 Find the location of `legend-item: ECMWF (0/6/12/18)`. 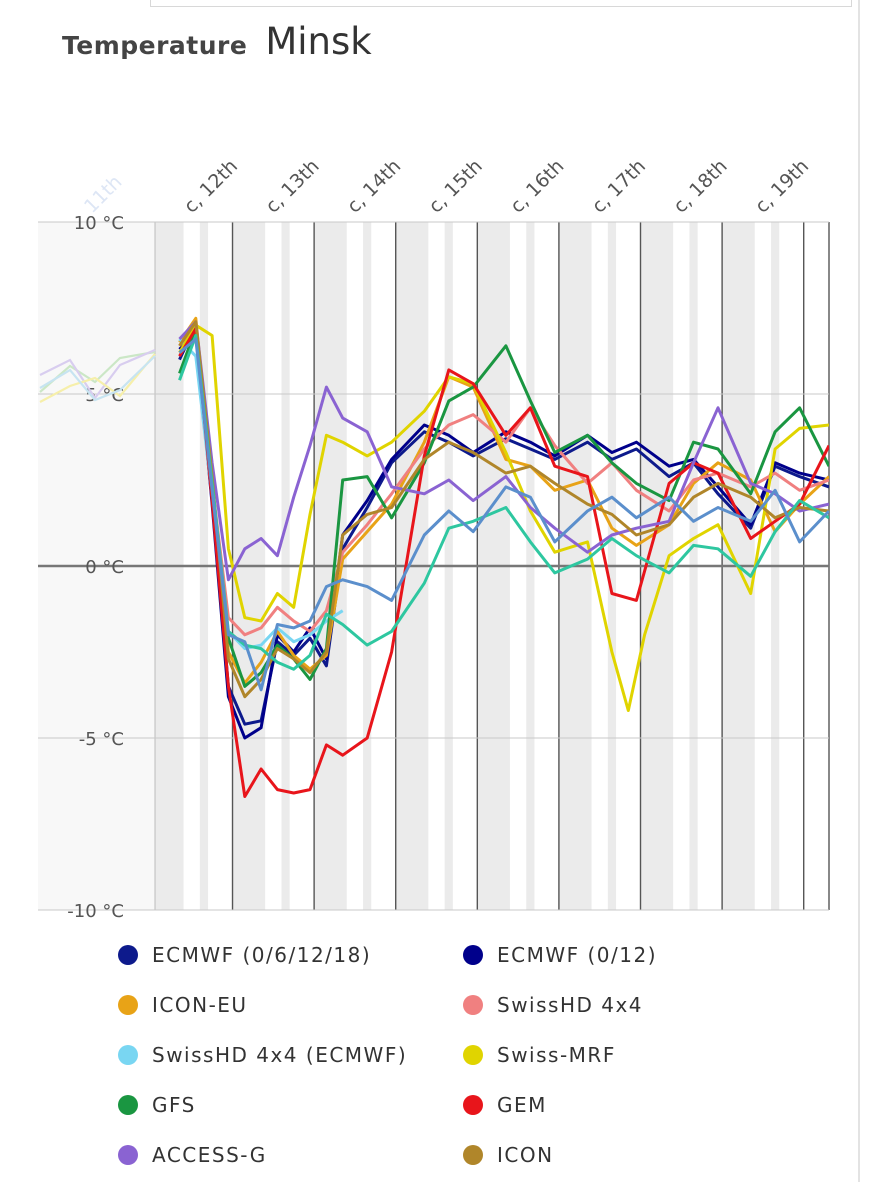

legend-item: ECMWF (0/6/12/18) is located at coordinates (290, 955).